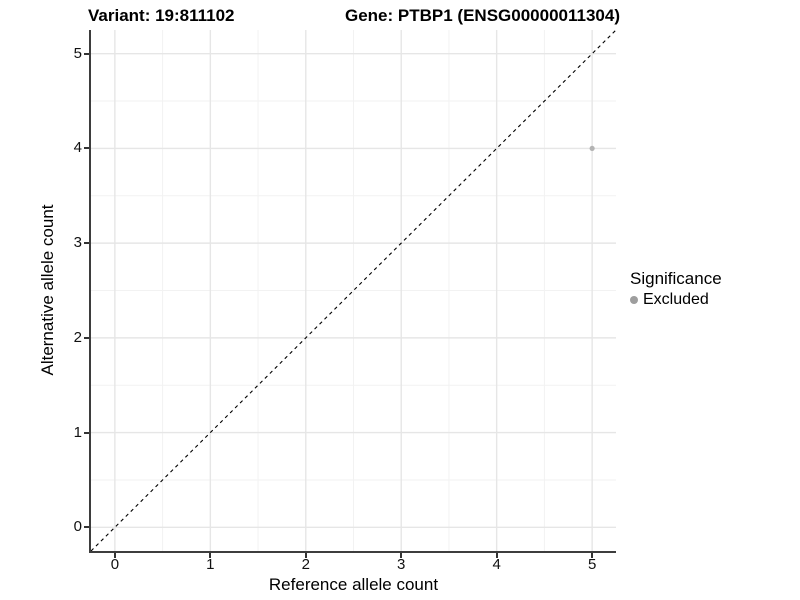  Describe the element at coordinates (676, 289) in the screenshot. I see `legend: Significance Excluded` at that location.